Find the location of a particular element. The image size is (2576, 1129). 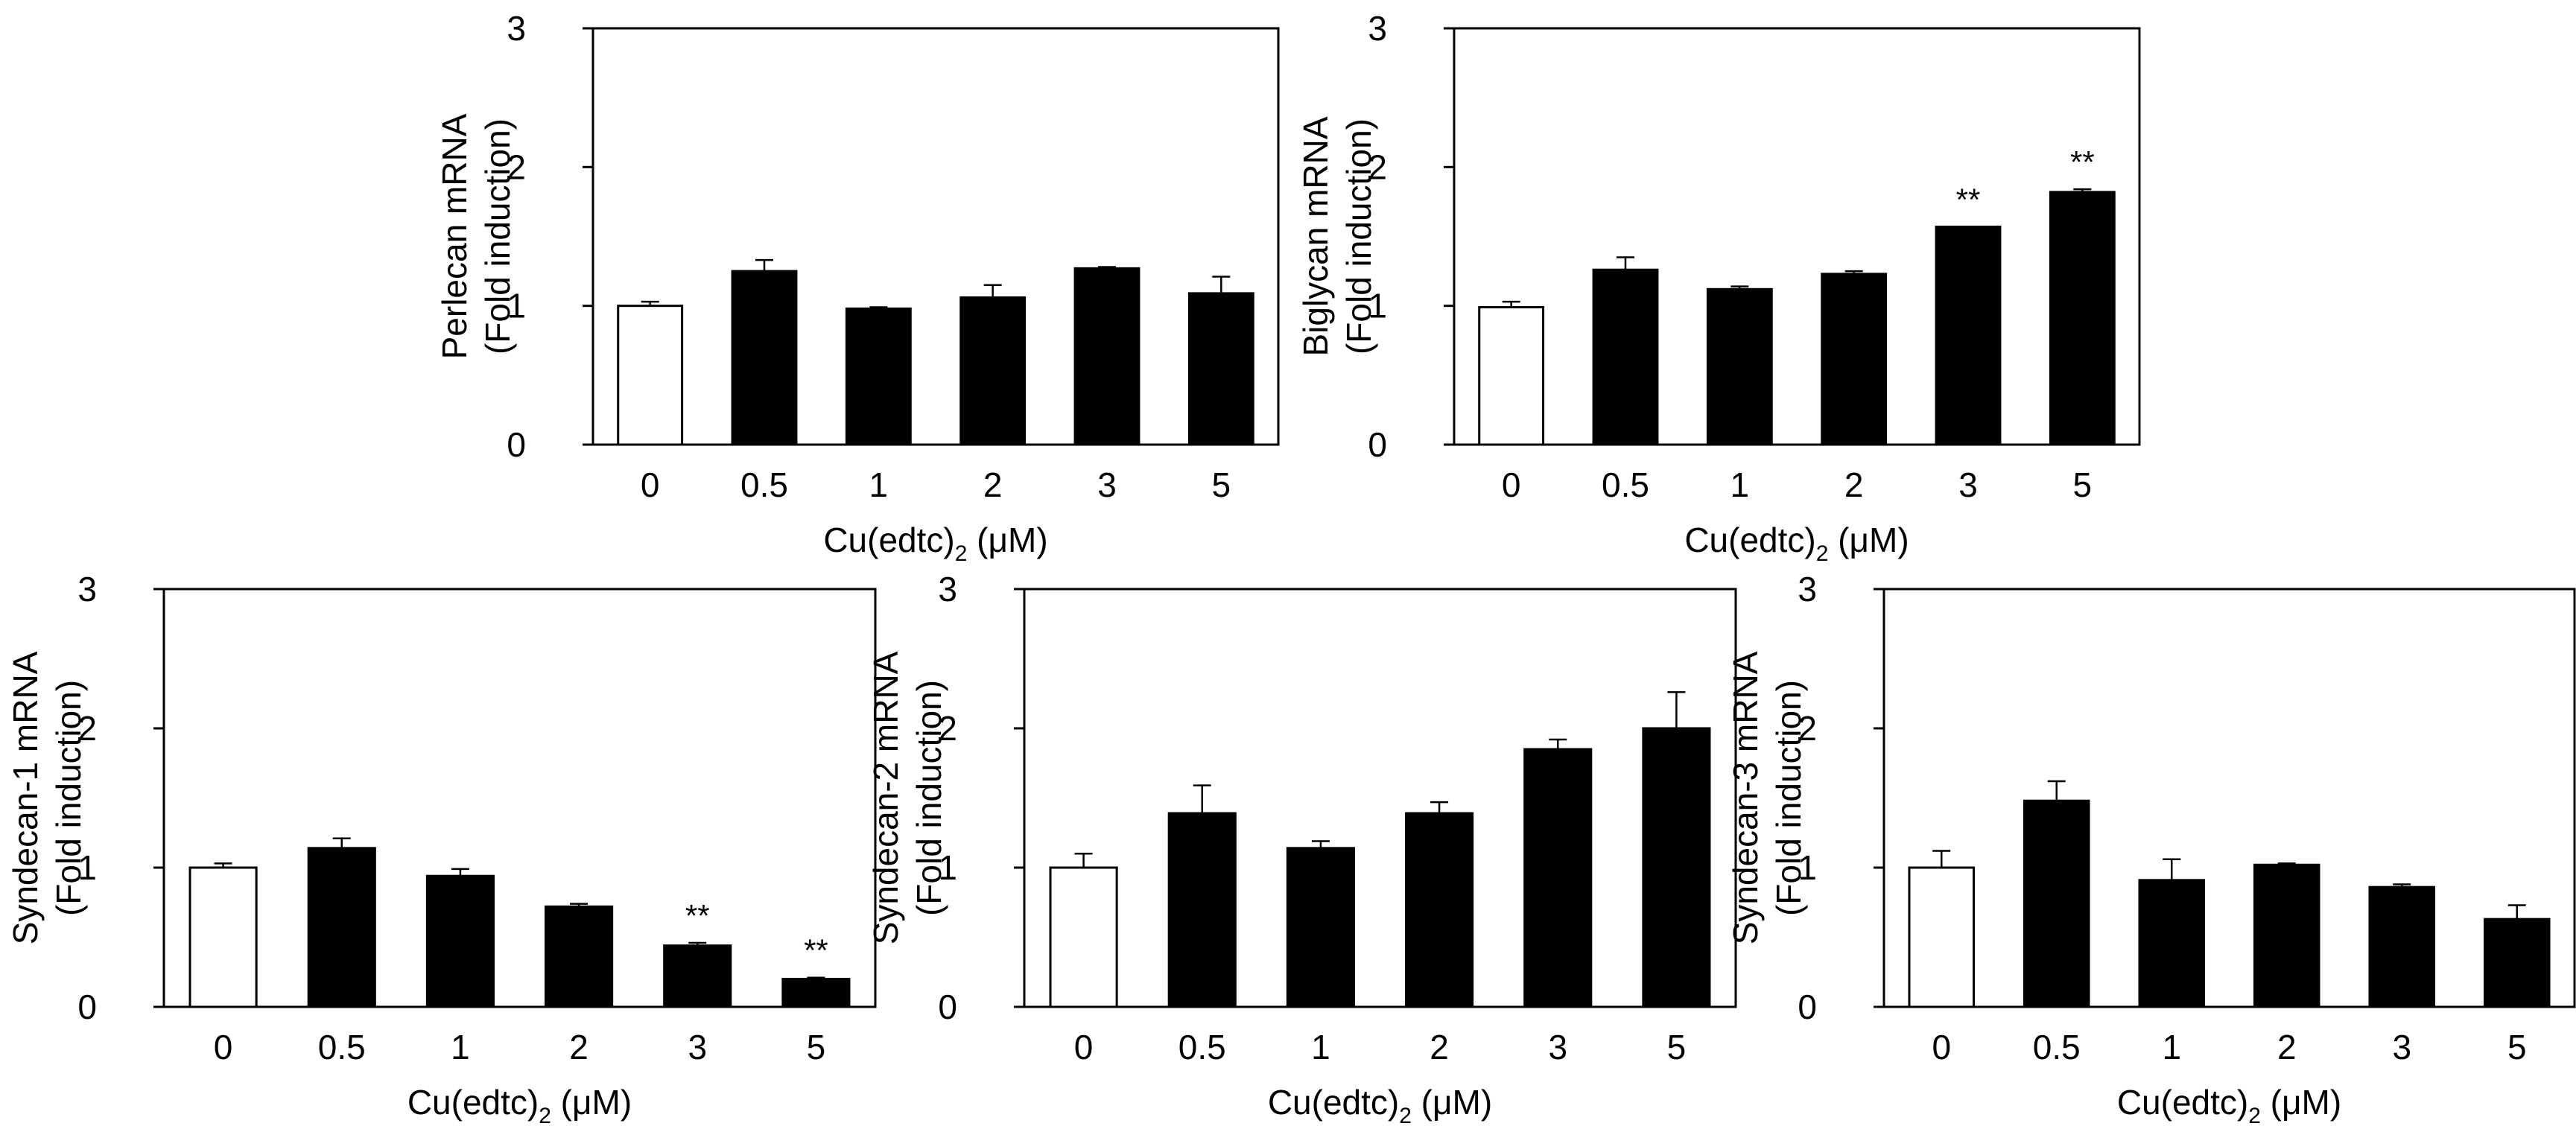

y-axis-title-line1: Syndecan-3 mRNA is located at coordinates (1746, 797).